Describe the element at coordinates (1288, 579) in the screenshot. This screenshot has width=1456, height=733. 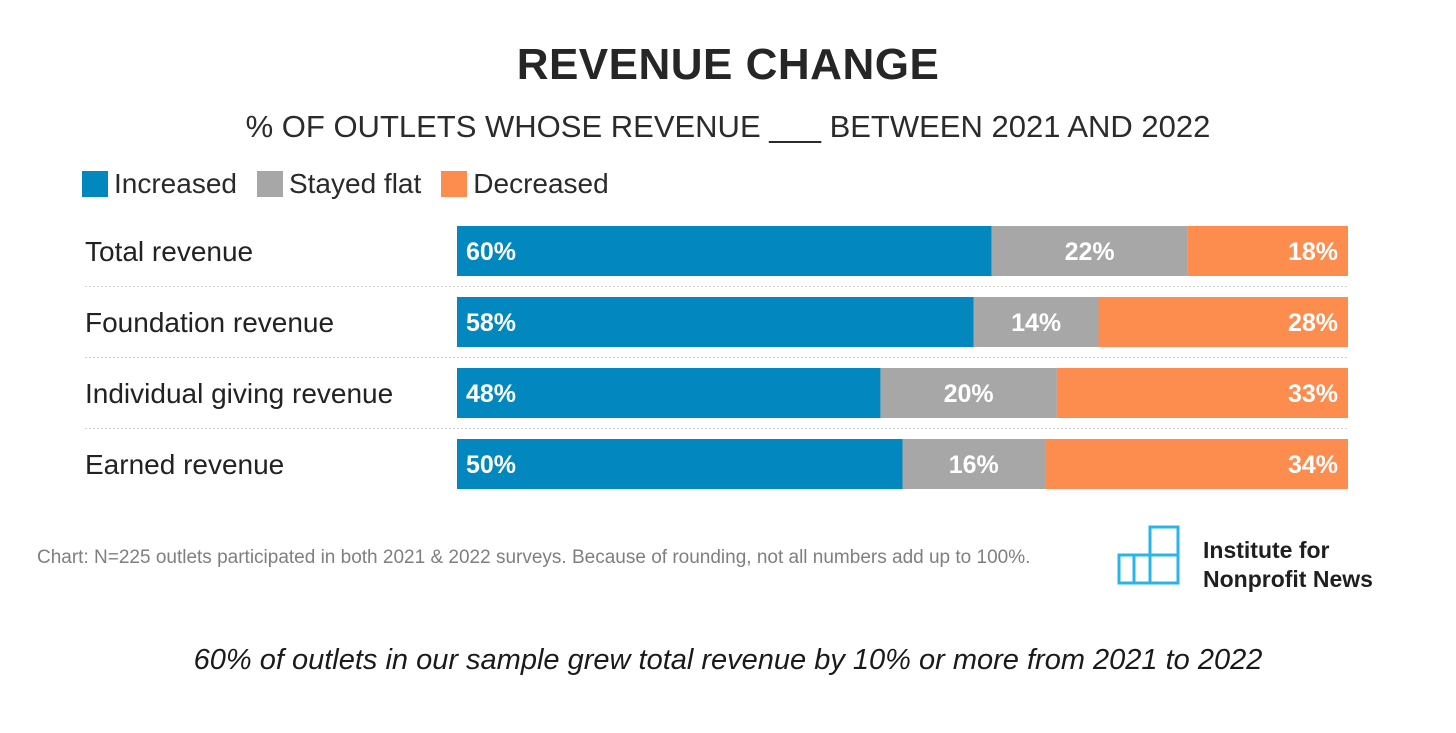
I see `logo-line-2: Nonprofit News` at that location.